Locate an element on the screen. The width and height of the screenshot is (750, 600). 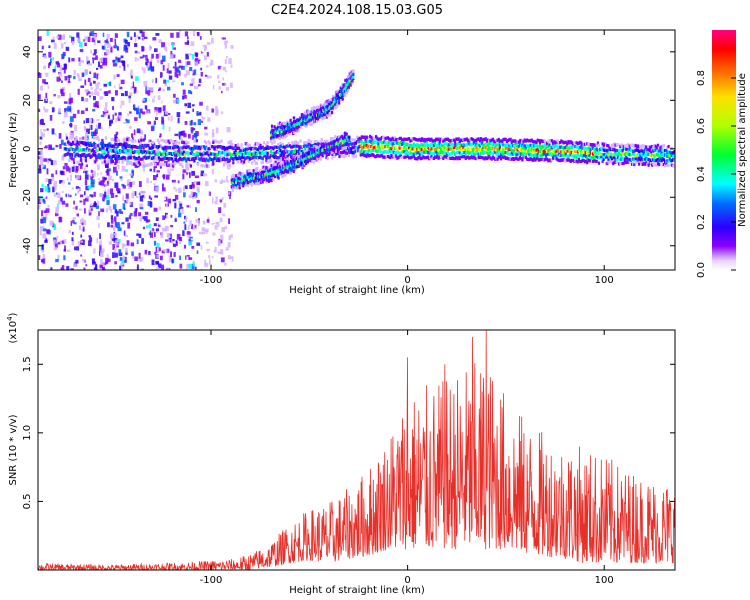
spectrogram-xtick-label: 100 is located at coordinates (604, 280).